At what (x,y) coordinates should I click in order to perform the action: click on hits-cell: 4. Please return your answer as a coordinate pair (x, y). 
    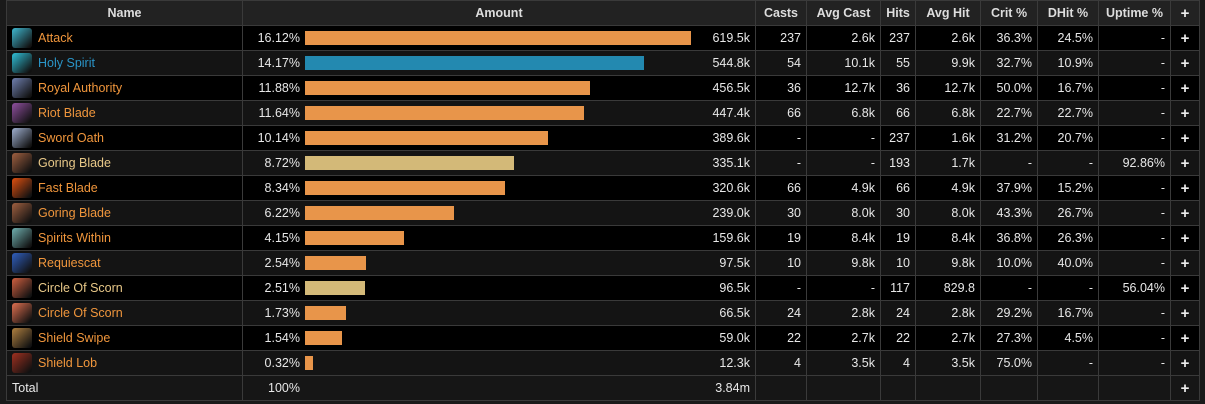
    Looking at the image, I should click on (898, 363).